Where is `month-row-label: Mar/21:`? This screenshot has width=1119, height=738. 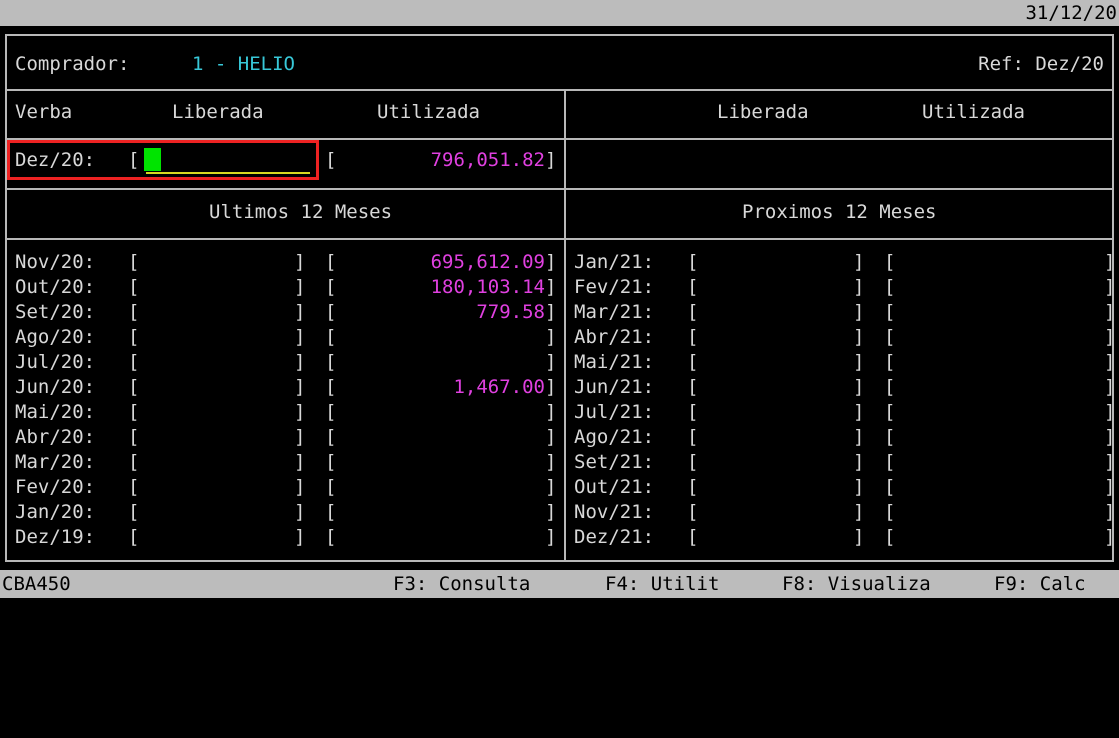
month-row-label: Mar/21: is located at coordinates (614, 312).